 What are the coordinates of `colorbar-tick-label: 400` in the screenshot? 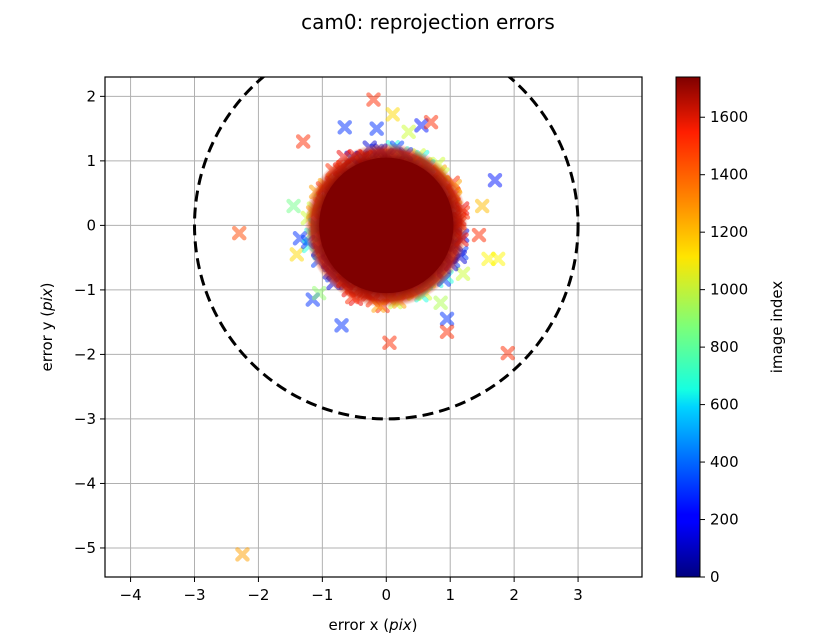 It's located at (724, 462).